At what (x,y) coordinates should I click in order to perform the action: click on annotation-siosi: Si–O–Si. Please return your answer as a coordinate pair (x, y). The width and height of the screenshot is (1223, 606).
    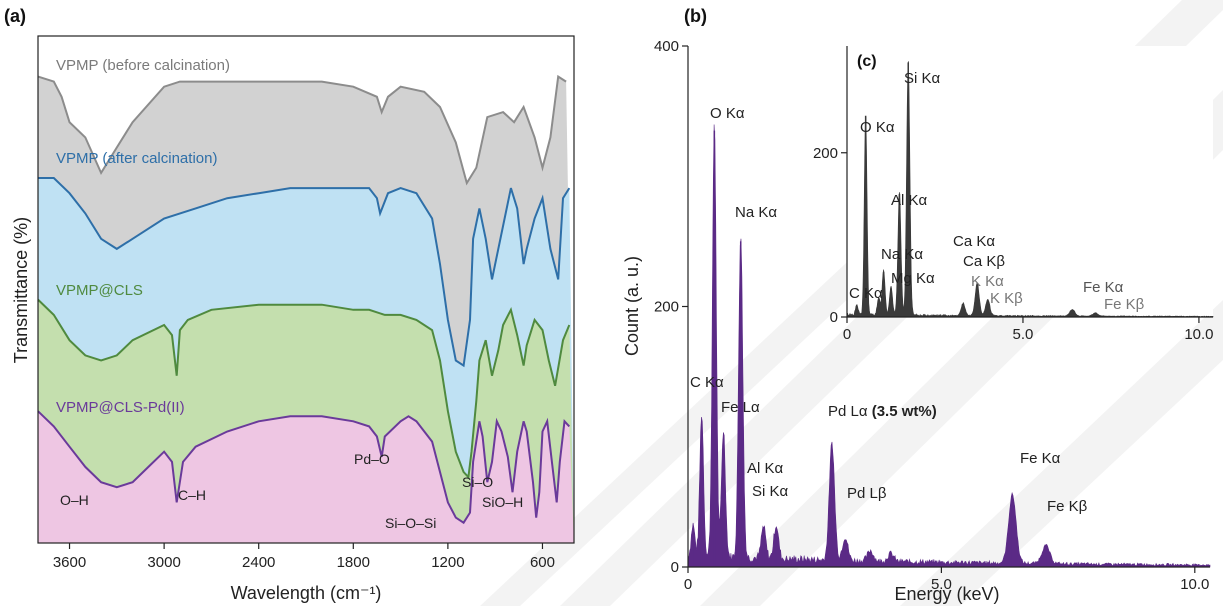
    Looking at the image, I should click on (410, 523).